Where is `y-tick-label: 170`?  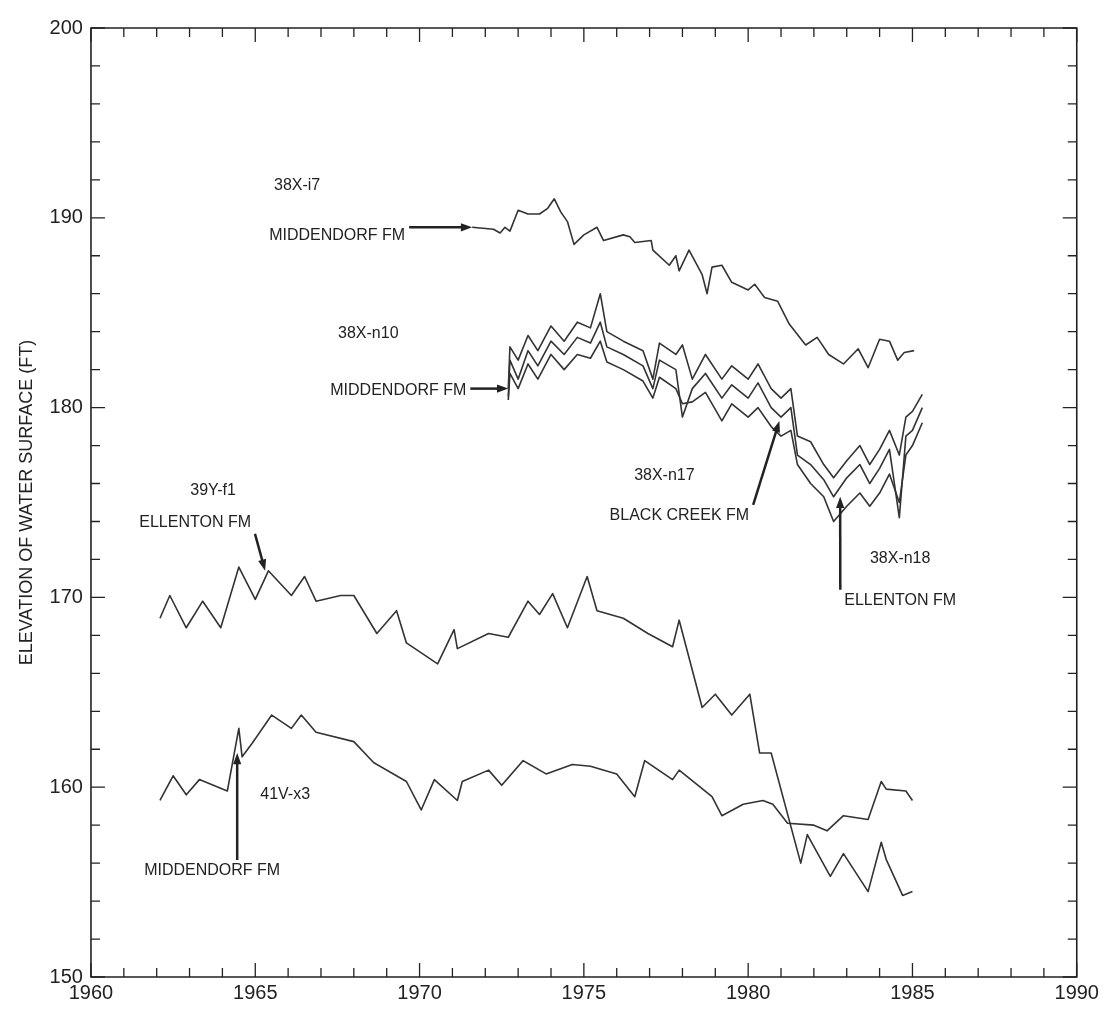 y-tick-label: 170 is located at coordinates (66, 595).